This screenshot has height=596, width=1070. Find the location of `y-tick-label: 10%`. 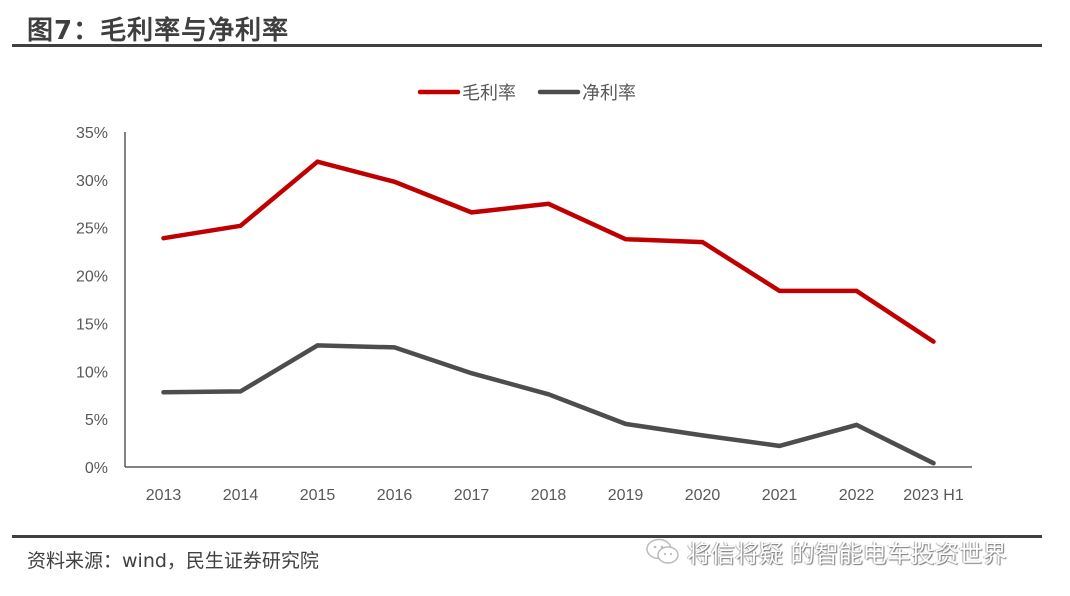

y-tick-label: 10% is located at coordinates (92, 372).